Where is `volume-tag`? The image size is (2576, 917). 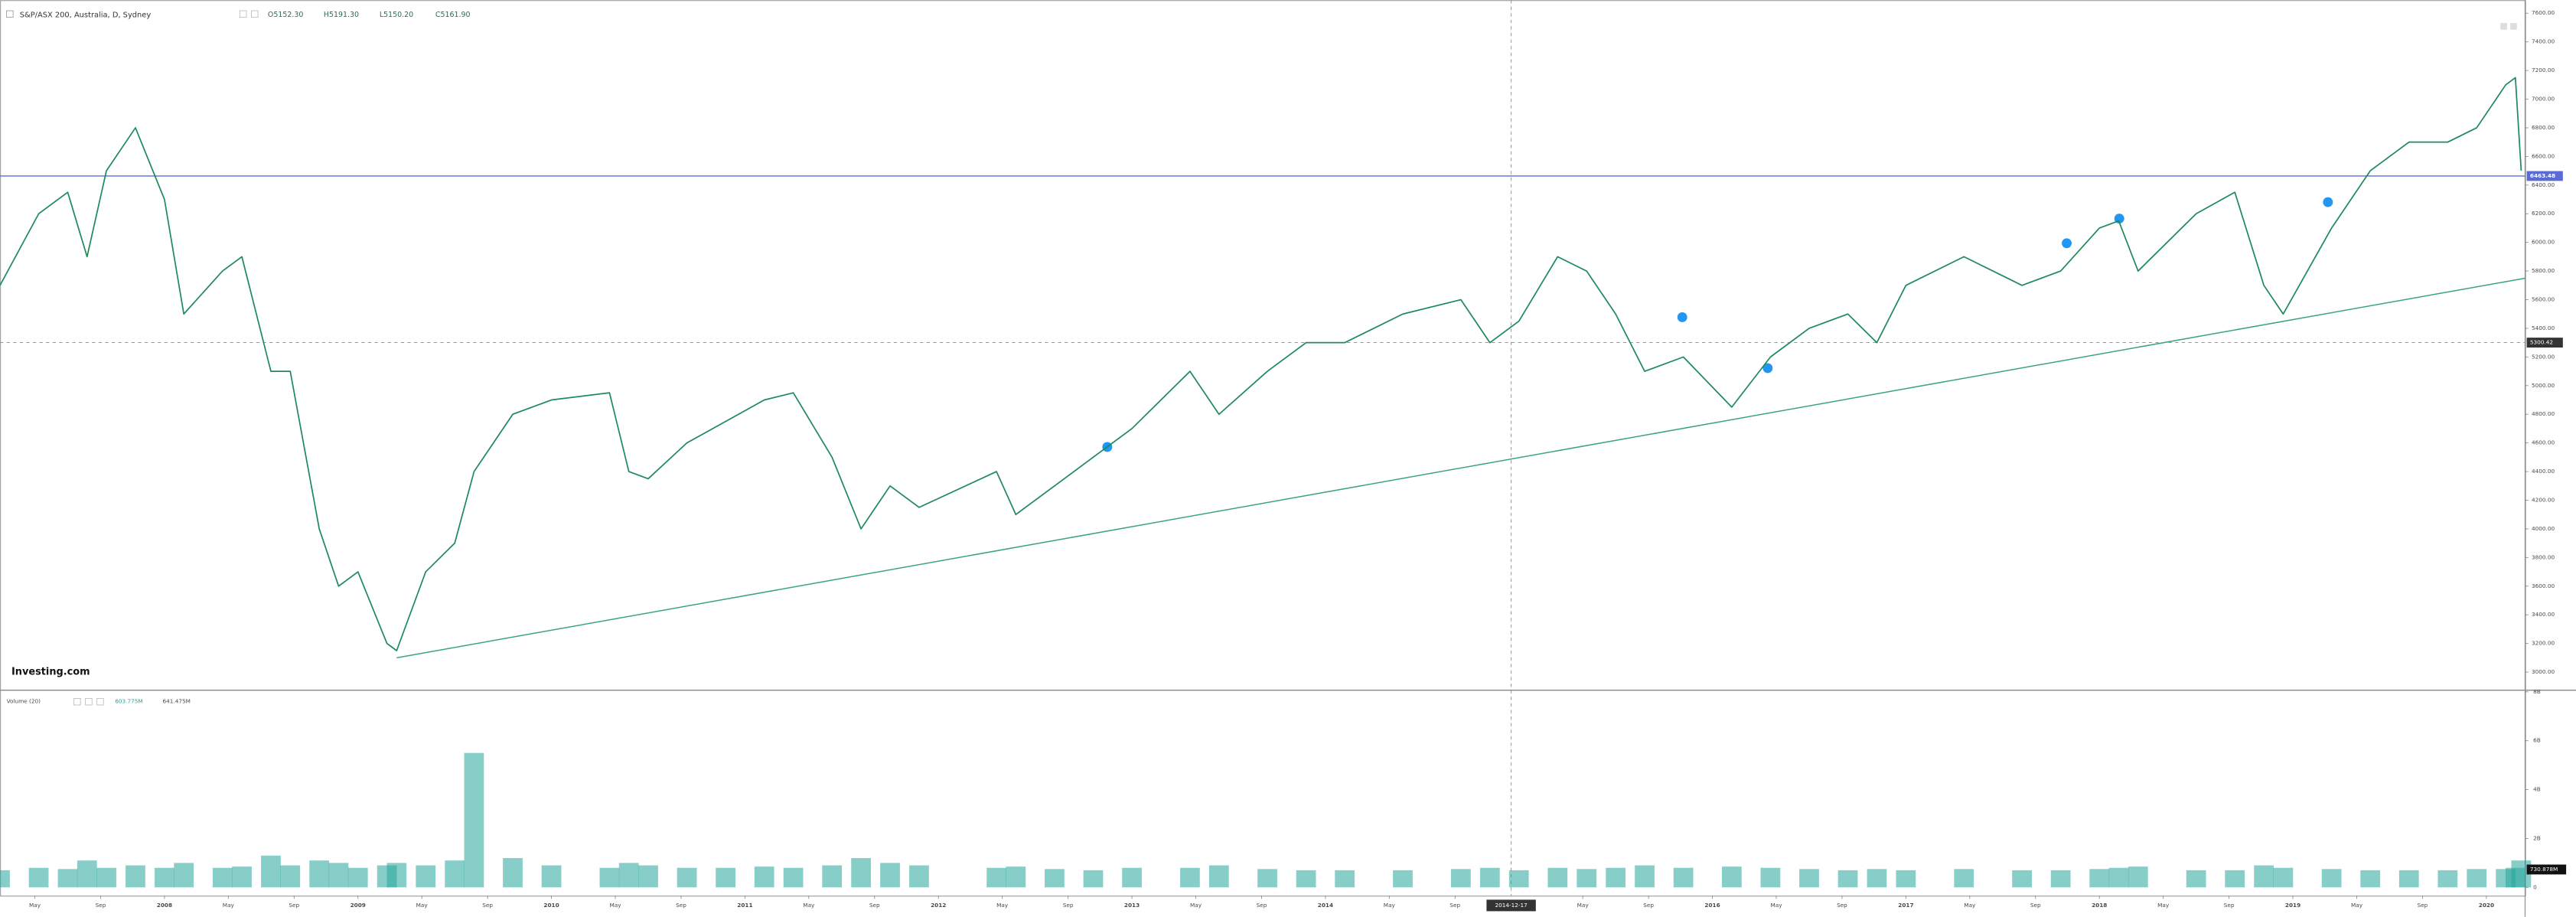
volume-tag is located at coordinates (2546, 870).